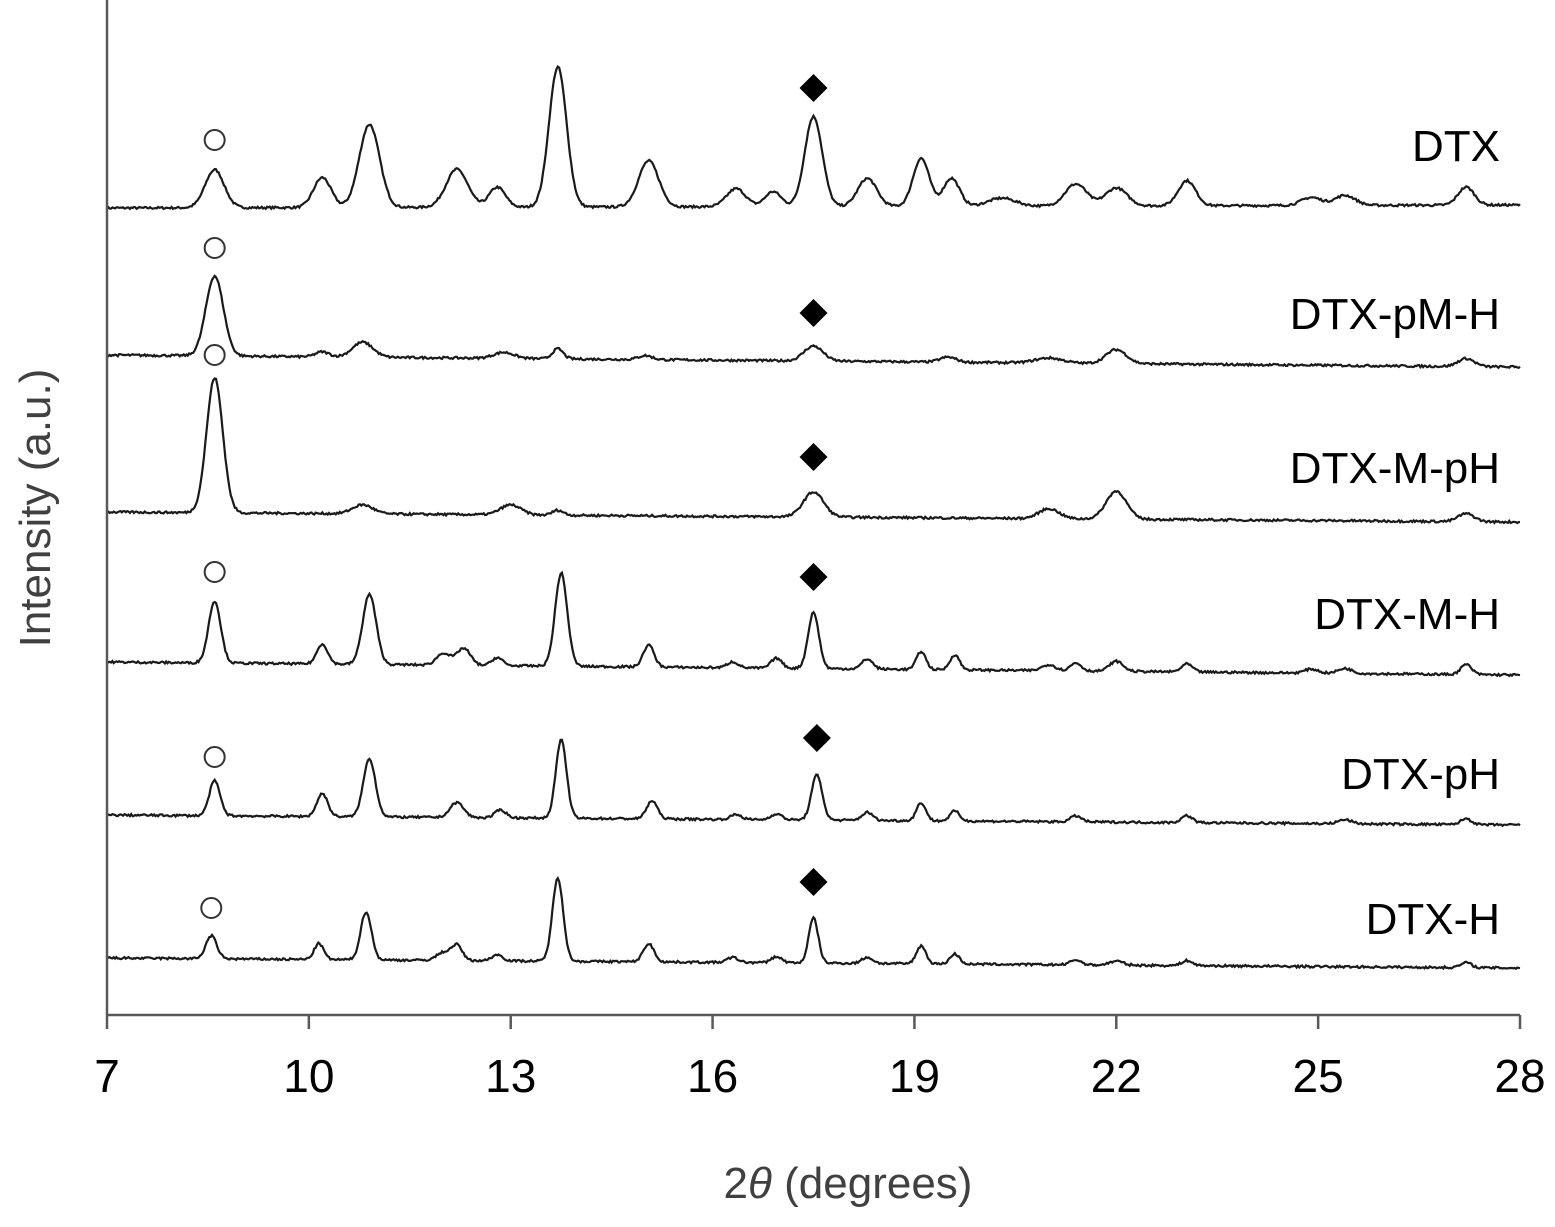 The height and width of the screenshot is (1227, 1555). I want to click on x-axis-title: 2θ (degrees), so click(848, 1183).